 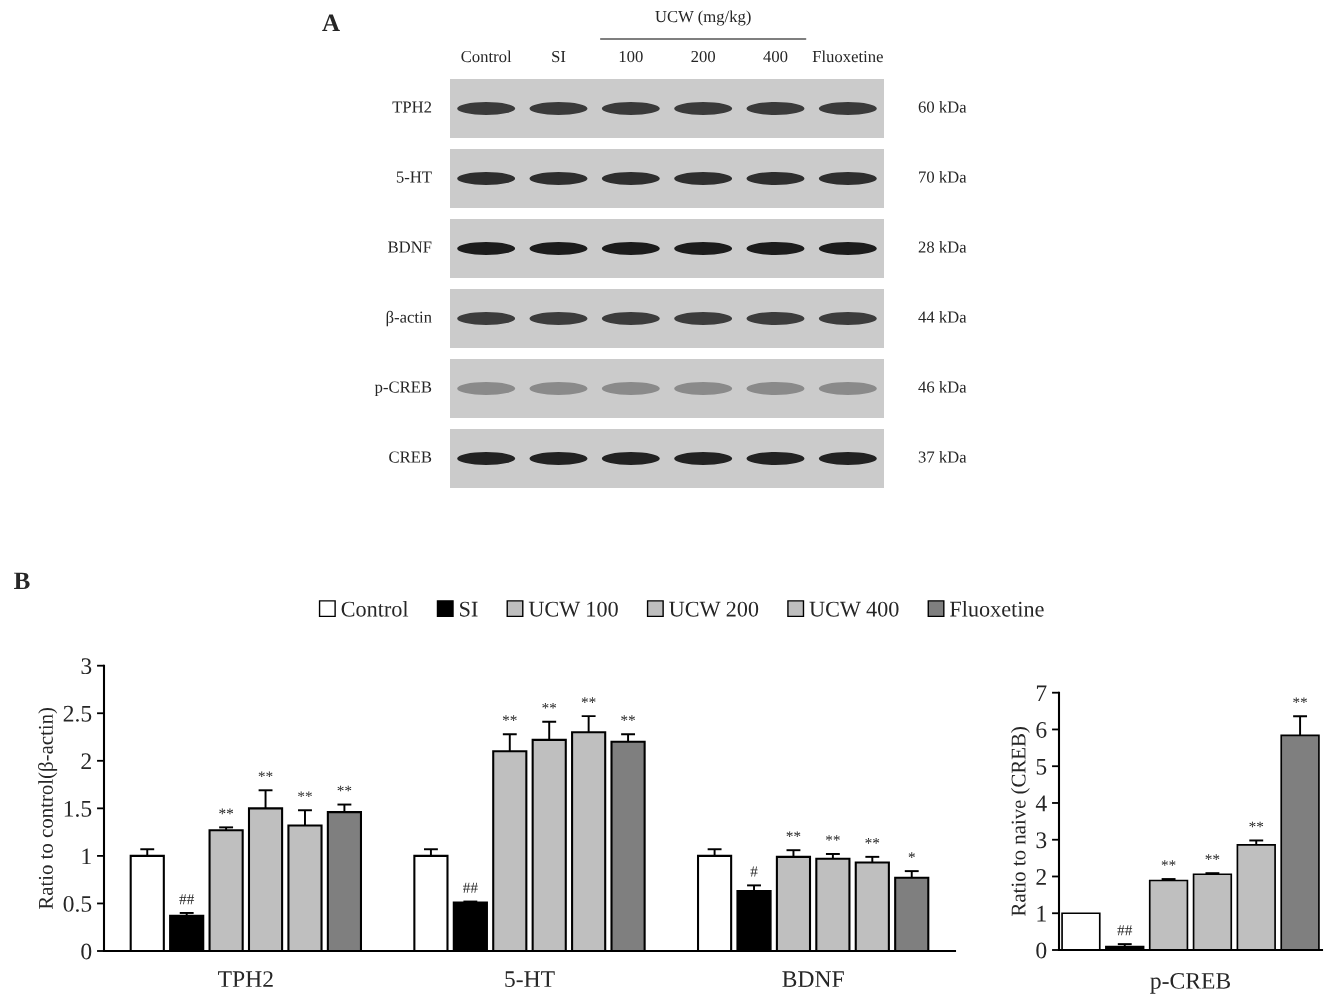 I want to click on legend-label: UCW 400, so click(x=854, y=609).